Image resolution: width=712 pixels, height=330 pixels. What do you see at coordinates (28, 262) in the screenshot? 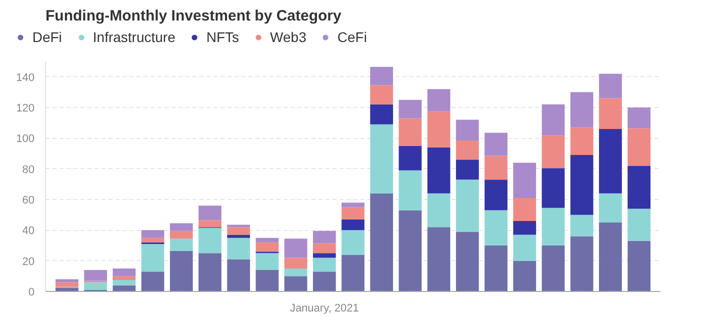
I see `y-tick-label: 20` at bounding box center [28, 262].